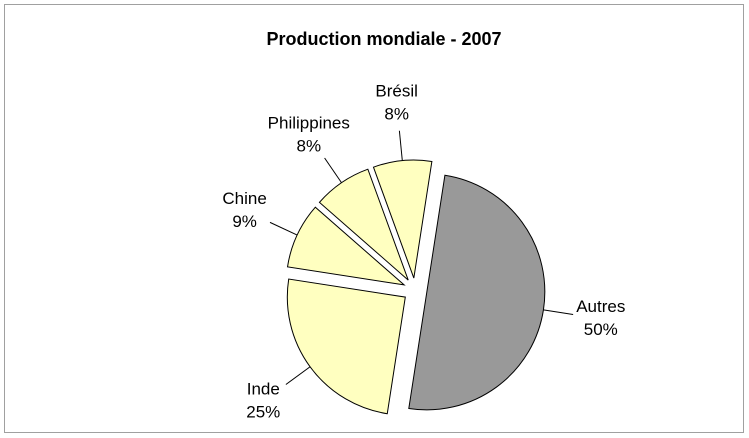 The image size is (749, 438). I want to click on slice-label: Autres, so click(600, 306).